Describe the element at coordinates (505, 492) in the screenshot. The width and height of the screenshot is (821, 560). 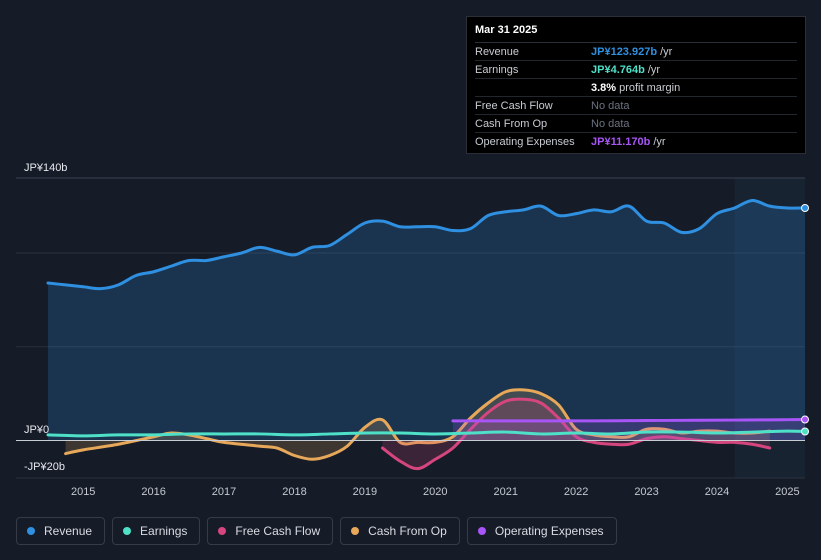
I see `x-tick-2021: 2021` at that location.